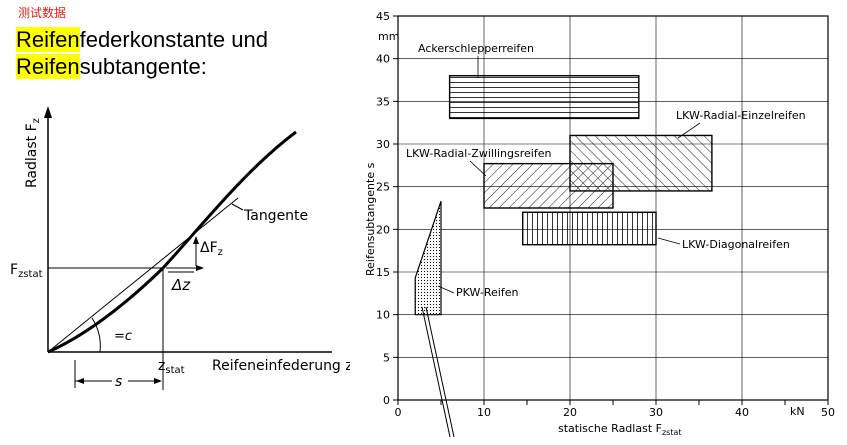 The image size is (847, 445). What do you see at coordinates (478, 153) in the screenshot?
I see `label-lkw-zwilling: LKW-Radial-Zwillingsreifen` at bounding box center [478, 153].